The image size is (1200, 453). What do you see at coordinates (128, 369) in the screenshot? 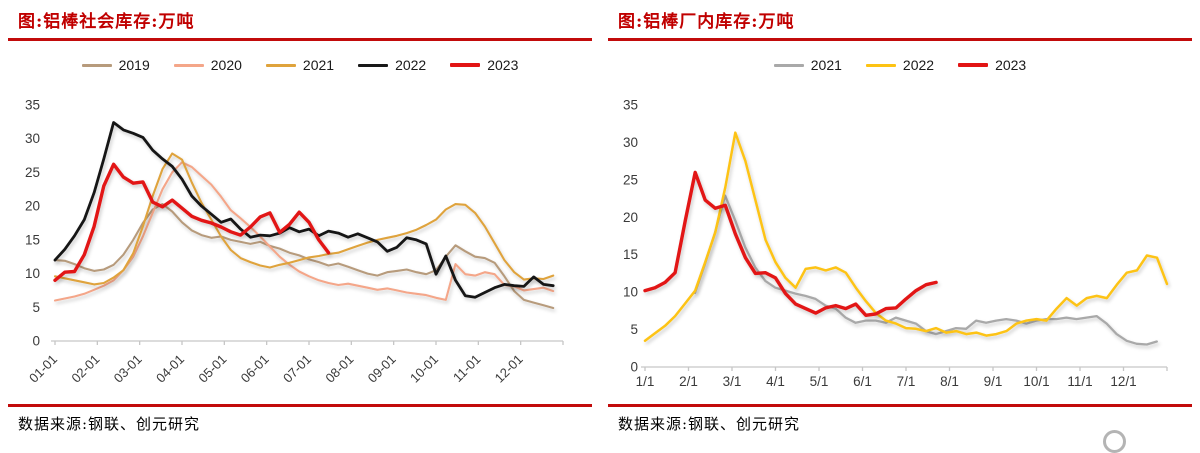
I see `x-axis-label: 03-01` at bounding box center [128, 369].